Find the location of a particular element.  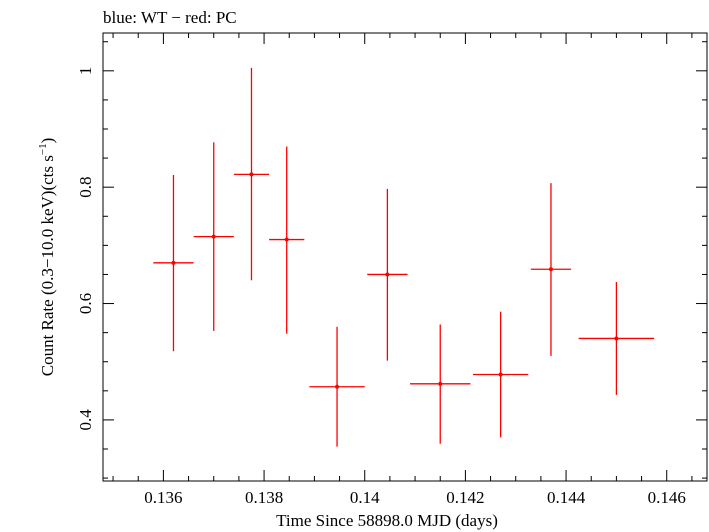

y-axis-label-sup: −1 is located at coordinates (43, 149).